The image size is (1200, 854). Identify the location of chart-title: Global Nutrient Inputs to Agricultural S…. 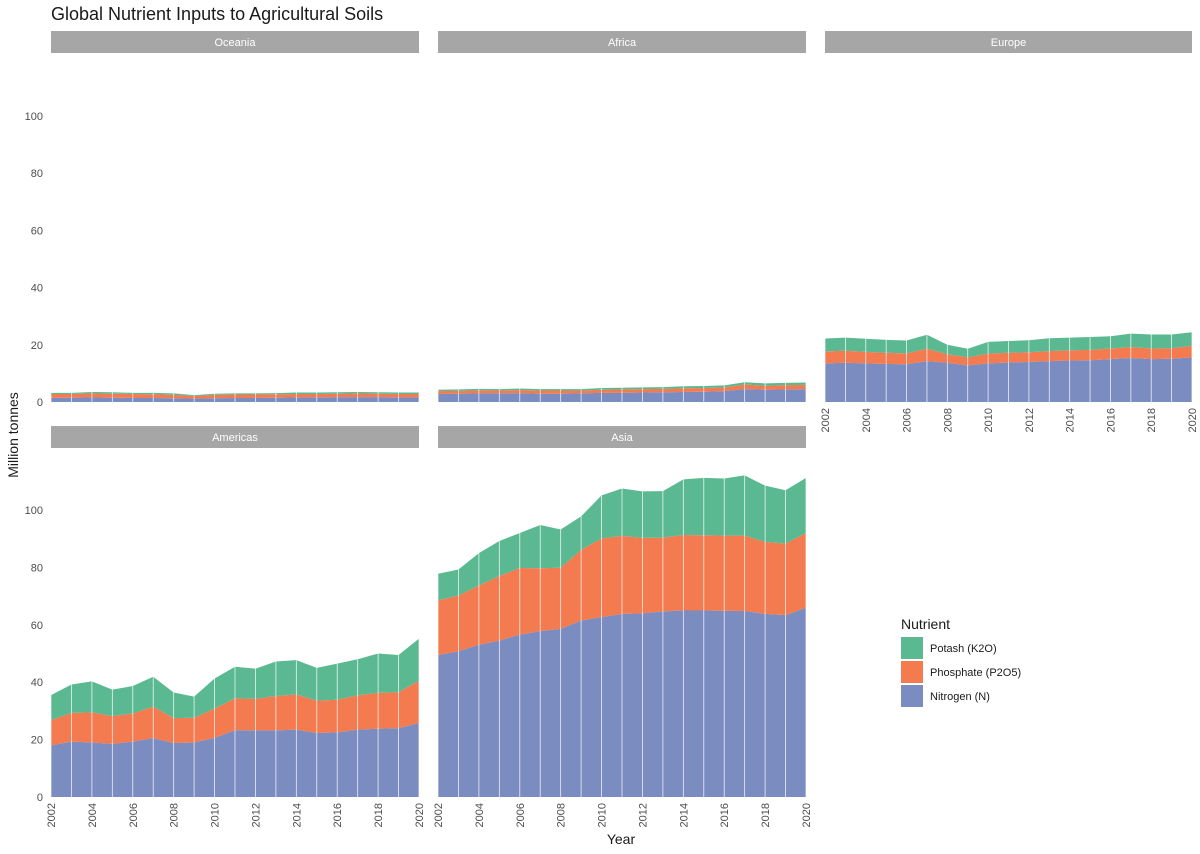
(217, 14).